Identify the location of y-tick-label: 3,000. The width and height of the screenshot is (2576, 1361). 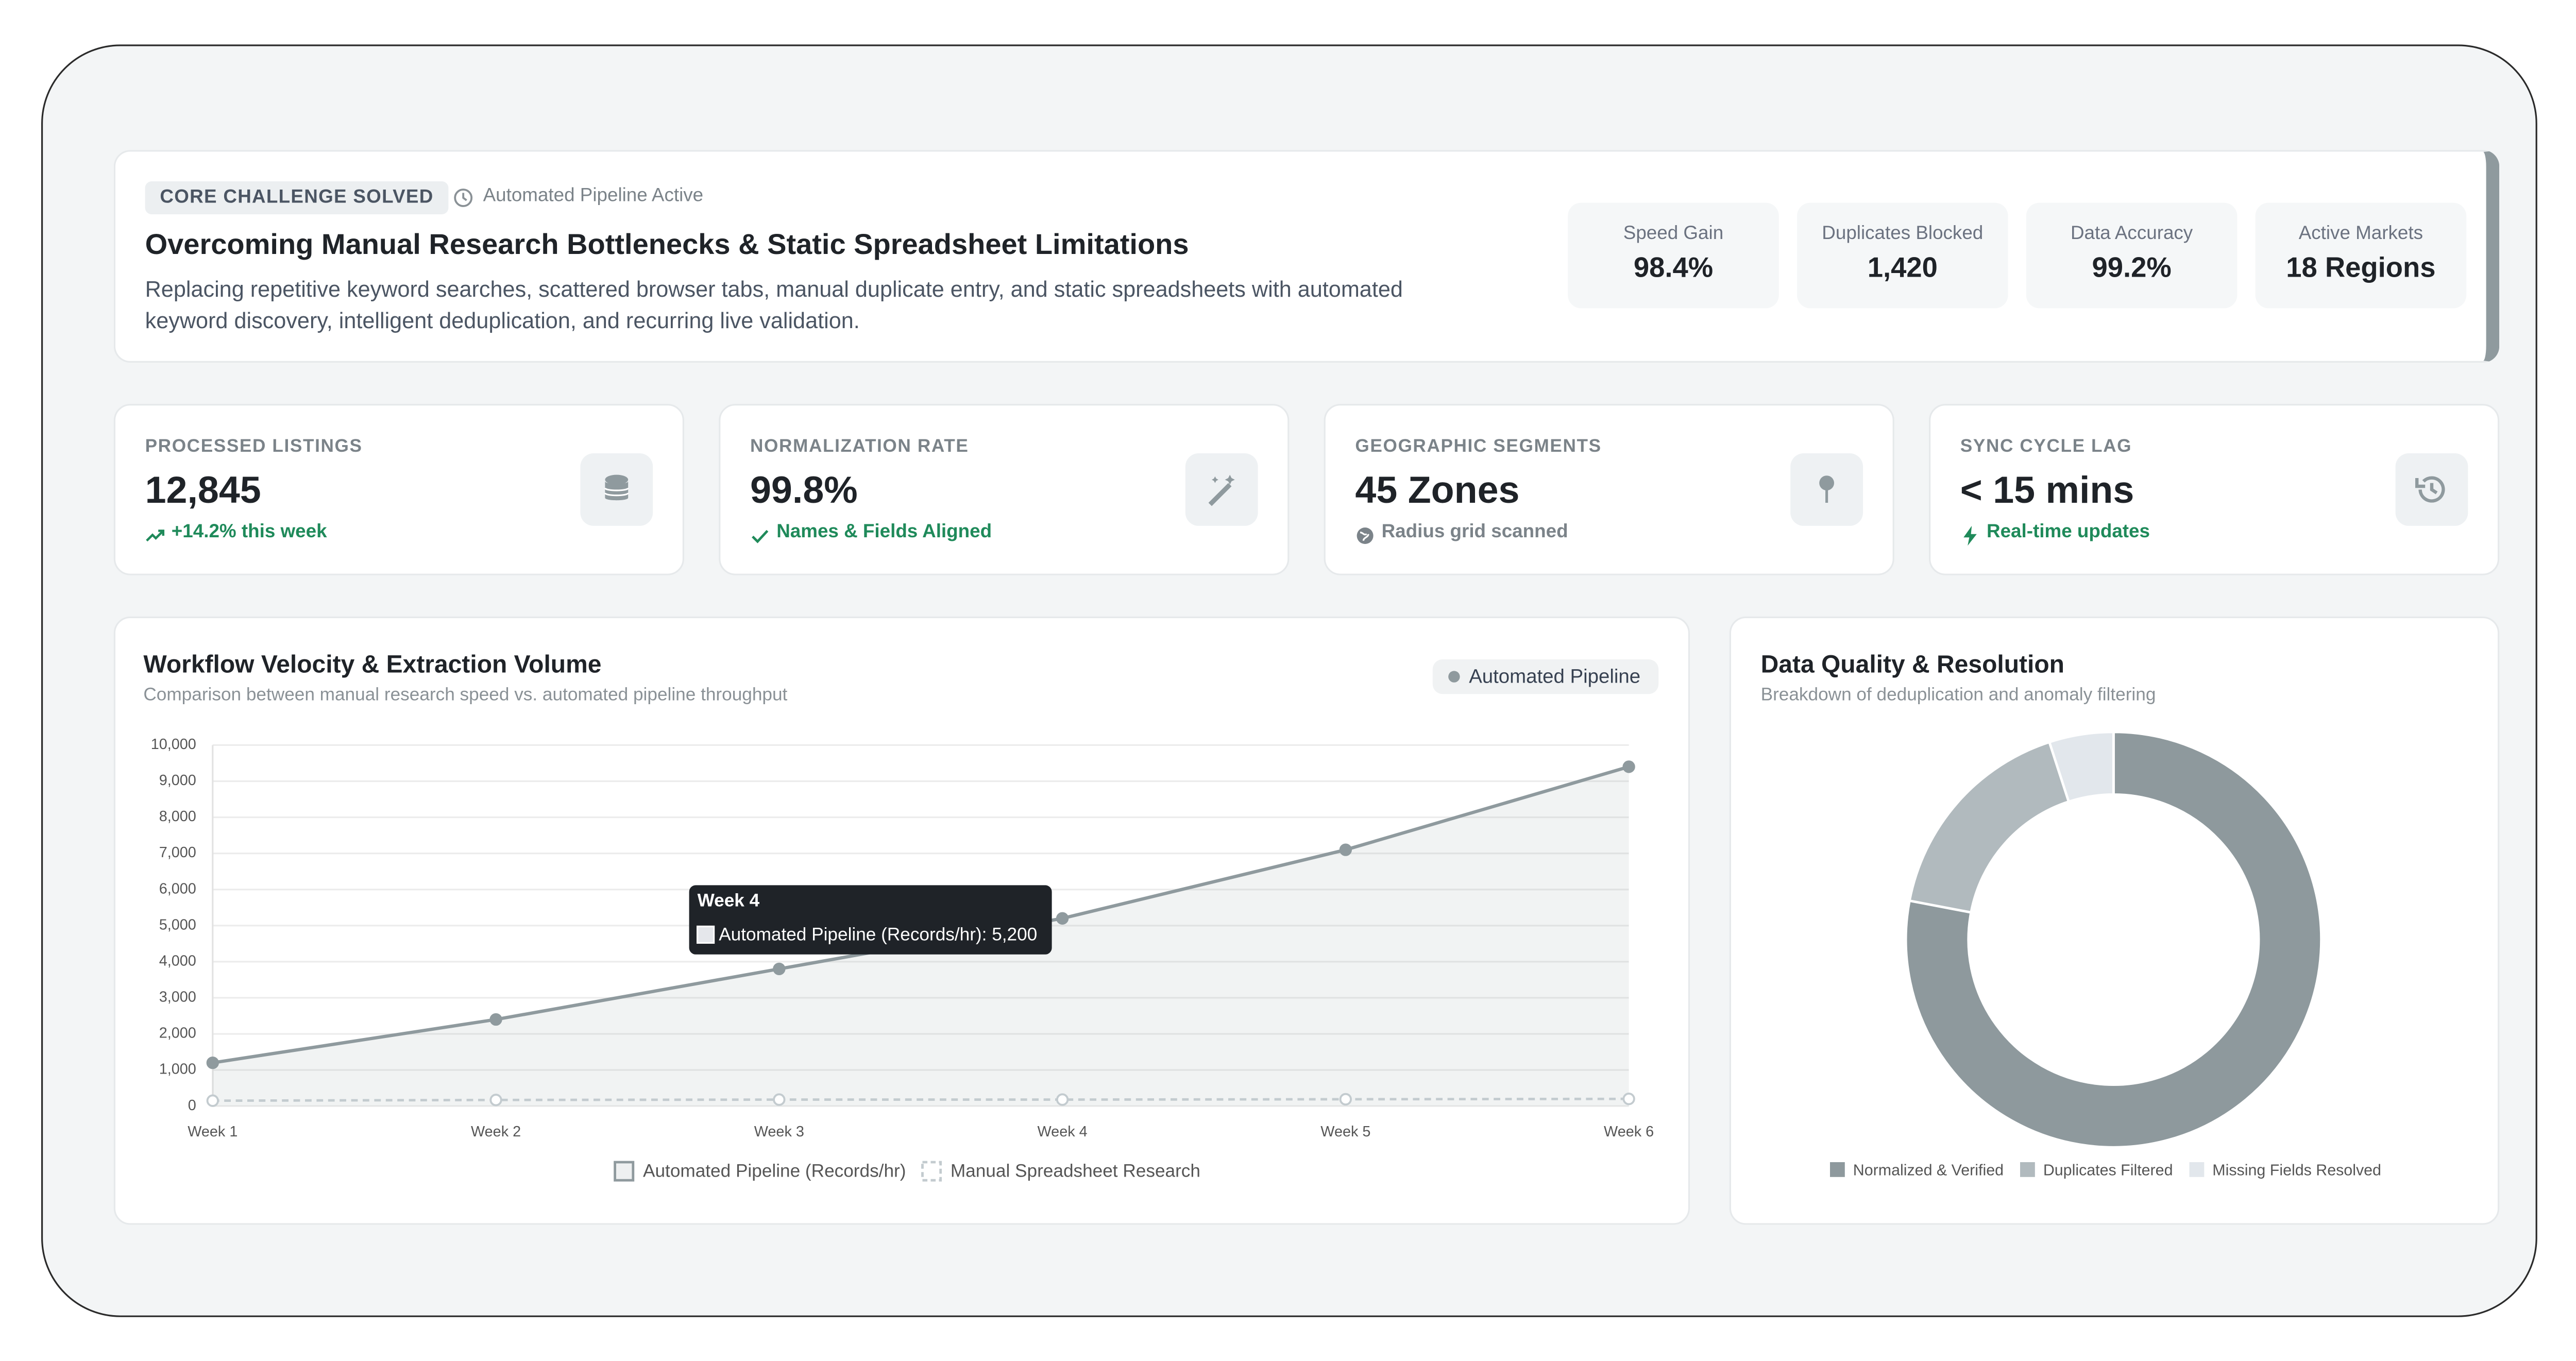
(177, 997).